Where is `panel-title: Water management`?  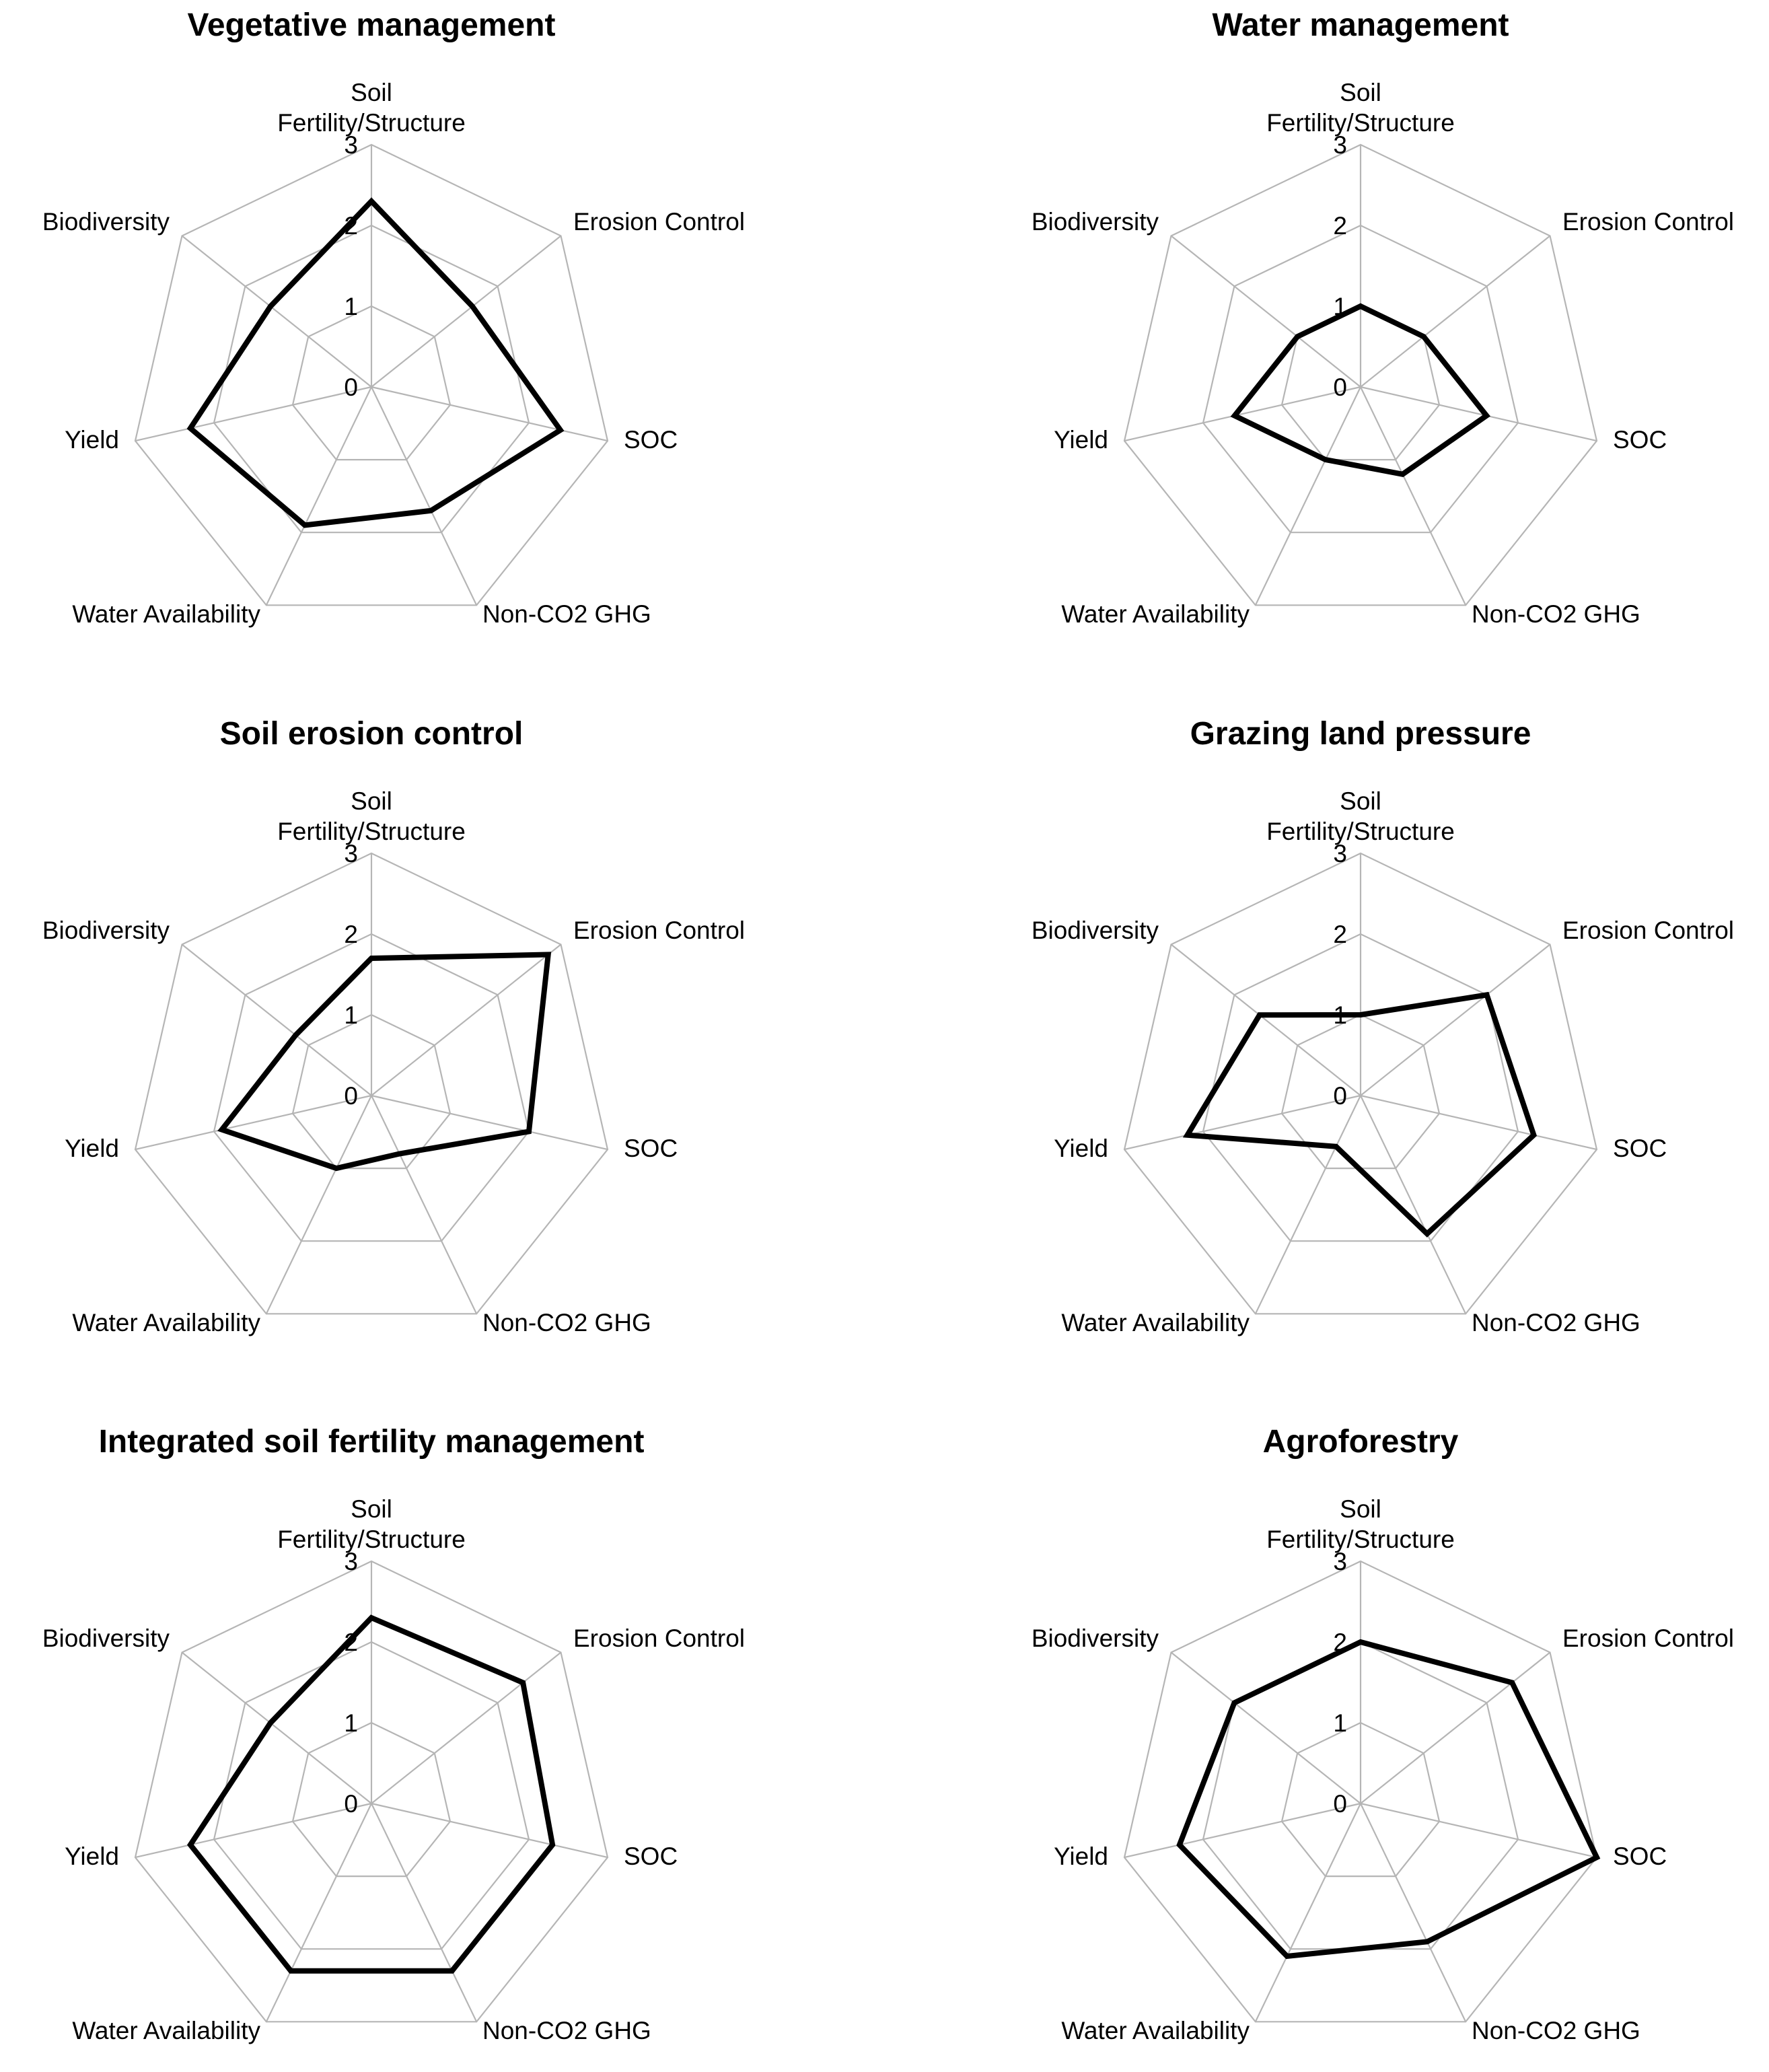 panel-title: Water management is located at coordinates (1361, 25).